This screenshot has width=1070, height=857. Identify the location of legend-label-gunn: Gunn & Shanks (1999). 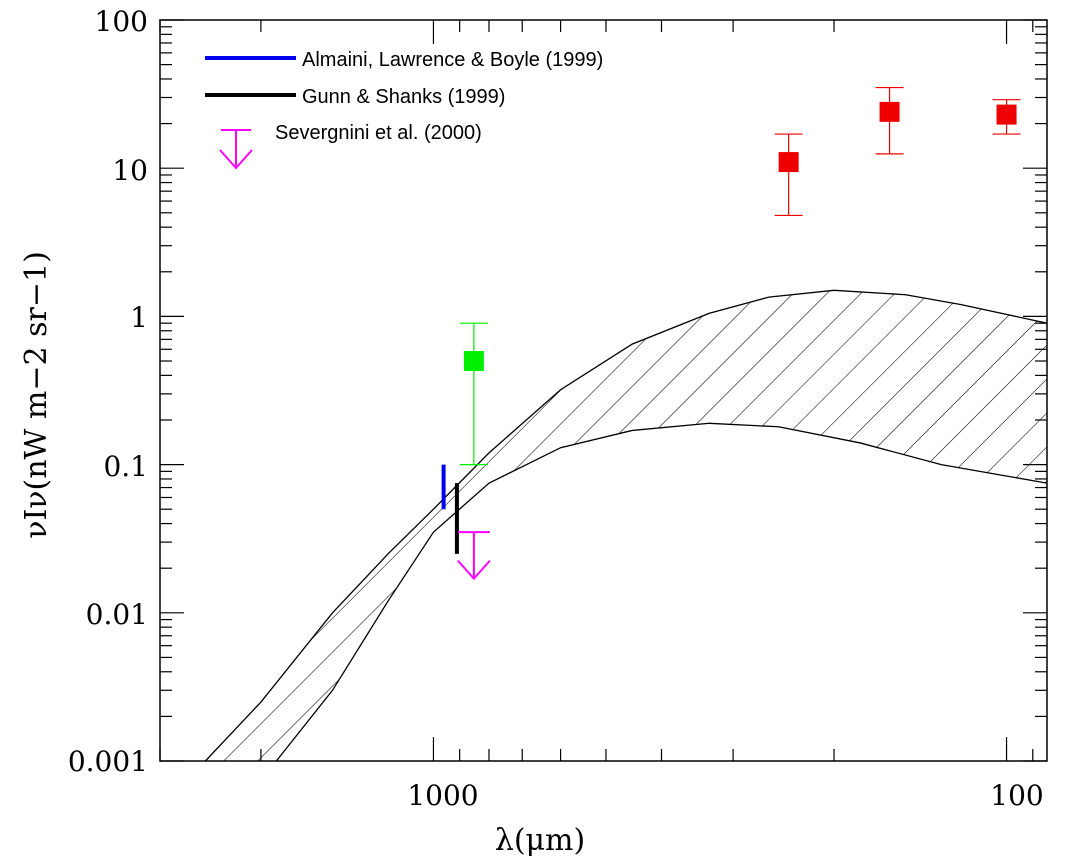
(403, 97).